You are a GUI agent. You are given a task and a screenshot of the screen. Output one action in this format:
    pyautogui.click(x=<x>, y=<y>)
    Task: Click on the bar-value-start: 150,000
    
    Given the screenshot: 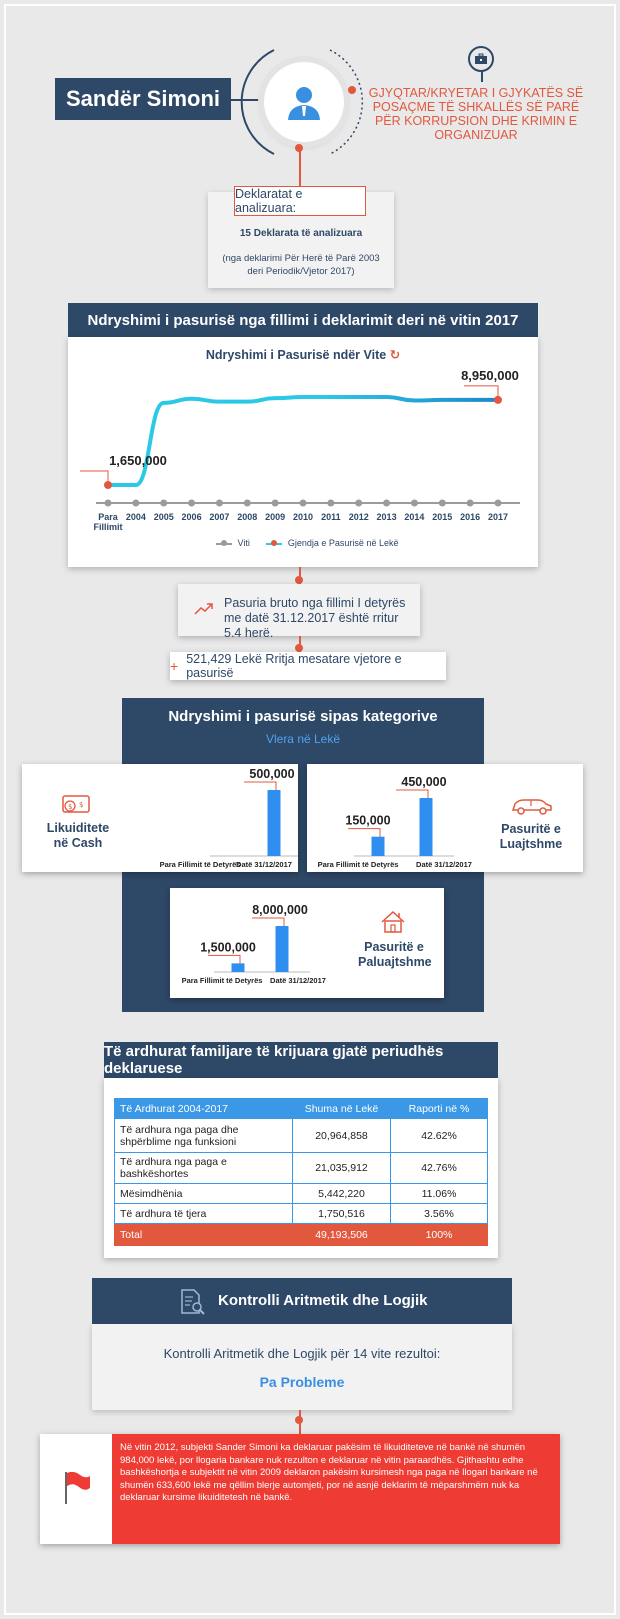 What is the action you would take?
    pyautogui.click(x=367, y=821)
    